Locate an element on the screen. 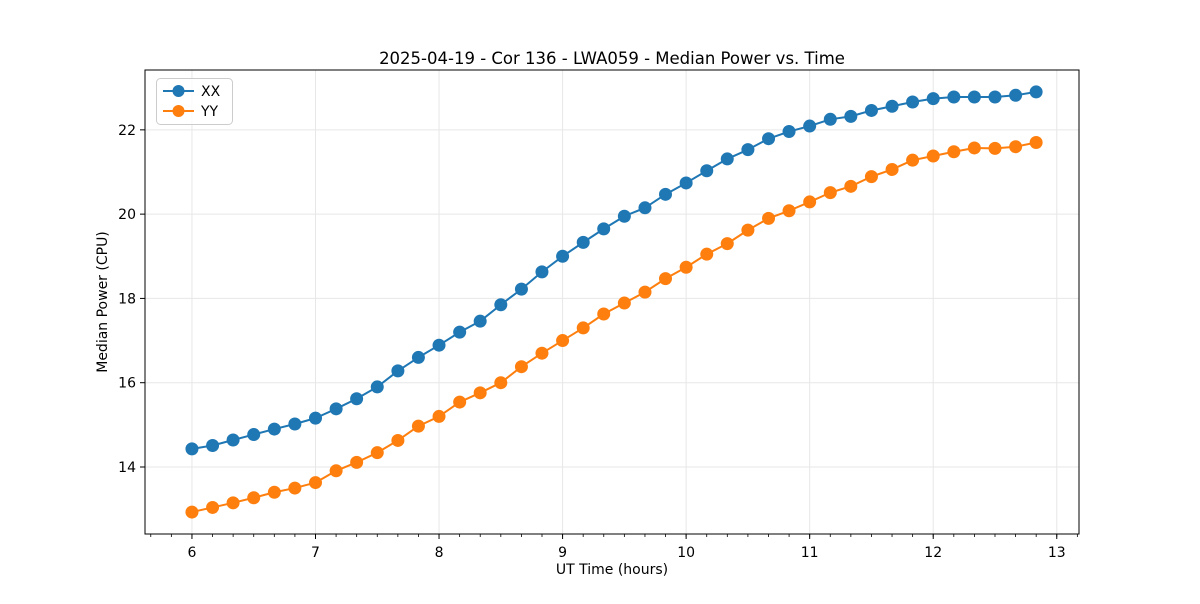 This screenshot has height=604, width=1200. x-axis-label: UT Time (hours) is located at coordinates (612, 570).